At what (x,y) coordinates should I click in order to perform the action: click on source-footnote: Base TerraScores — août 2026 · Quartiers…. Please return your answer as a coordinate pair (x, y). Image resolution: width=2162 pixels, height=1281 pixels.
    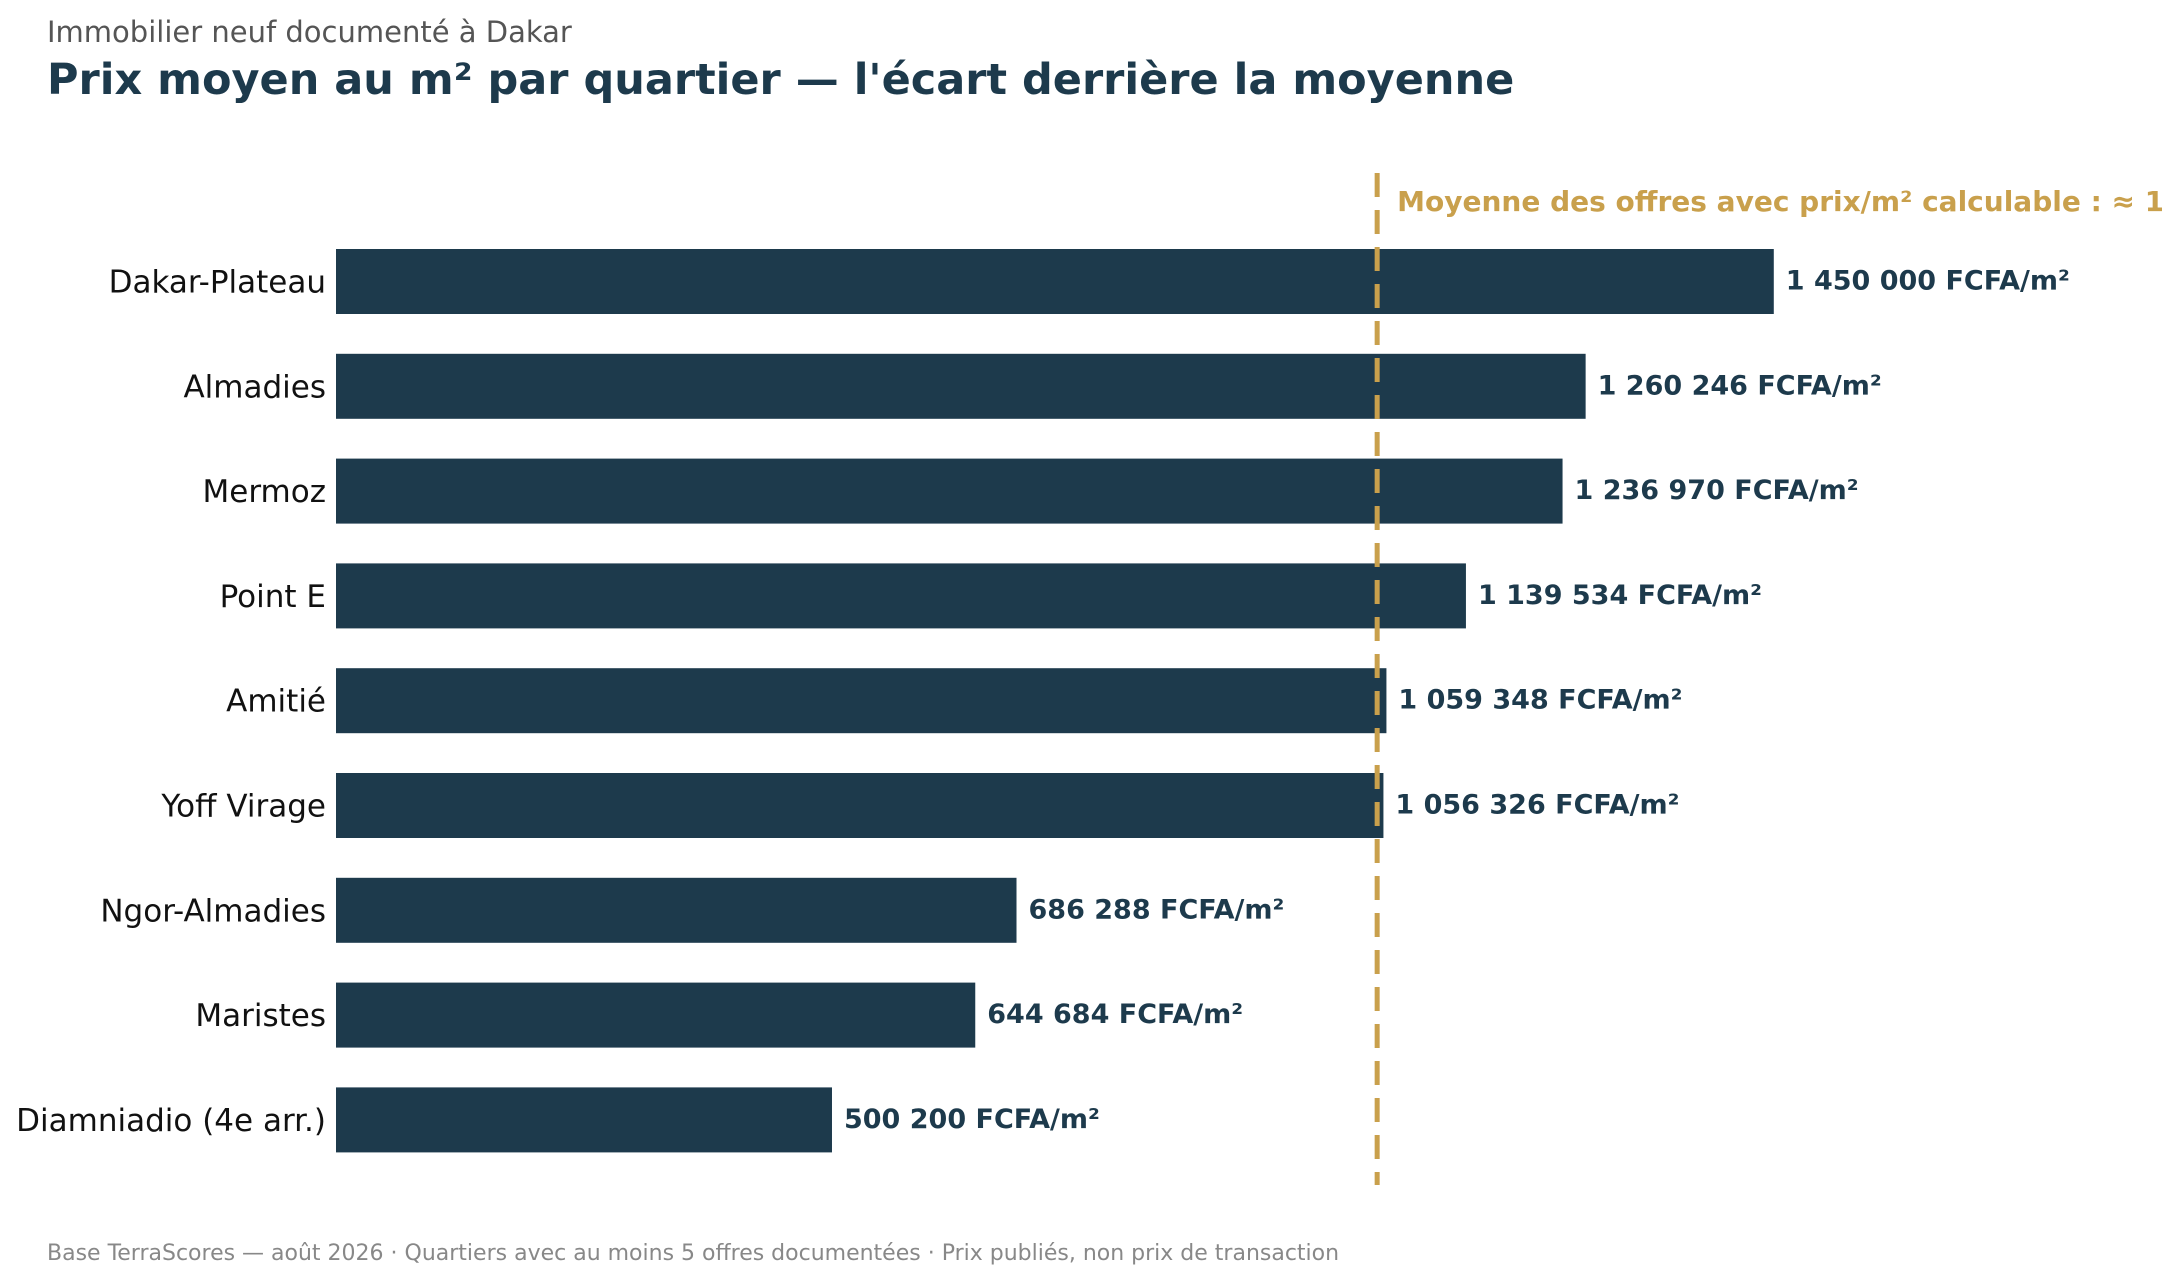
    Looking at the image, I should click on (693, 1253).